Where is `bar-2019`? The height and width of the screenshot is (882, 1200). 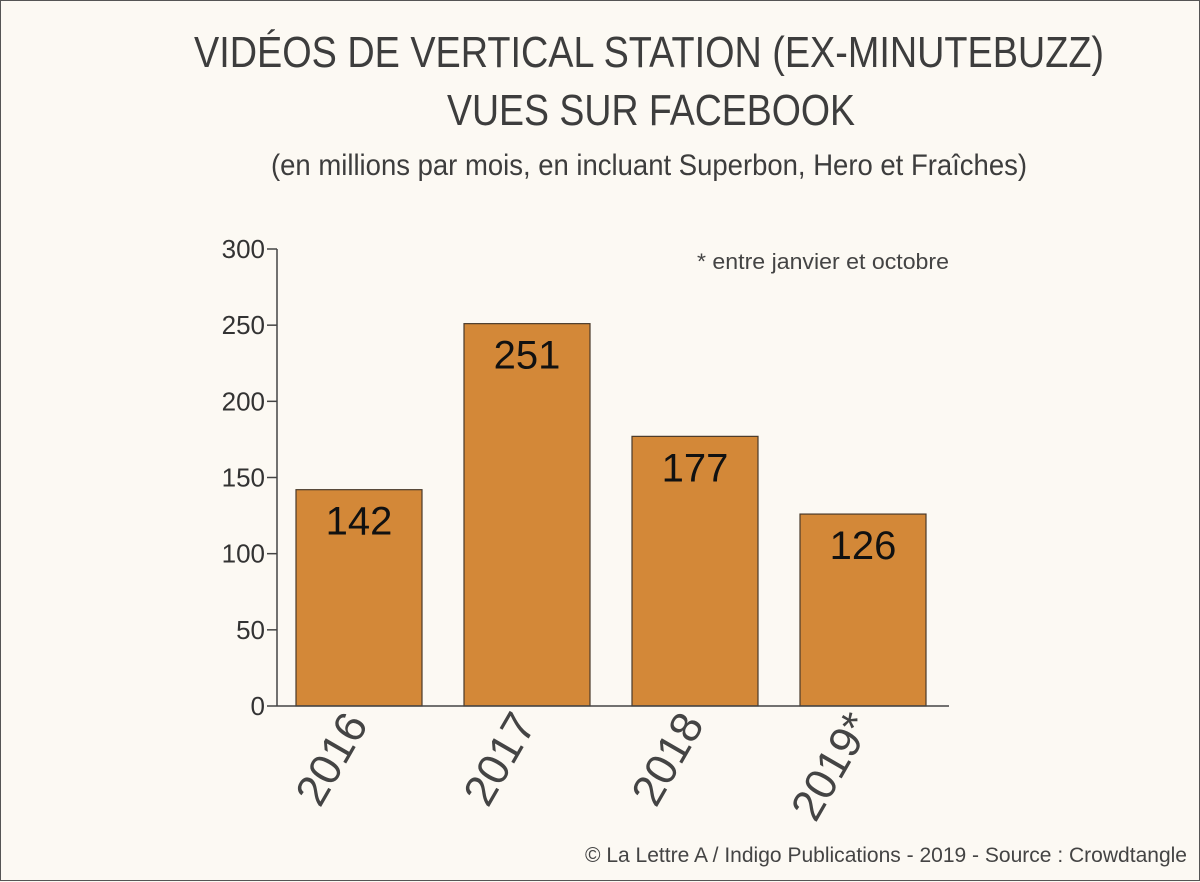
bar-2019 is located at coordinates (863, 610).